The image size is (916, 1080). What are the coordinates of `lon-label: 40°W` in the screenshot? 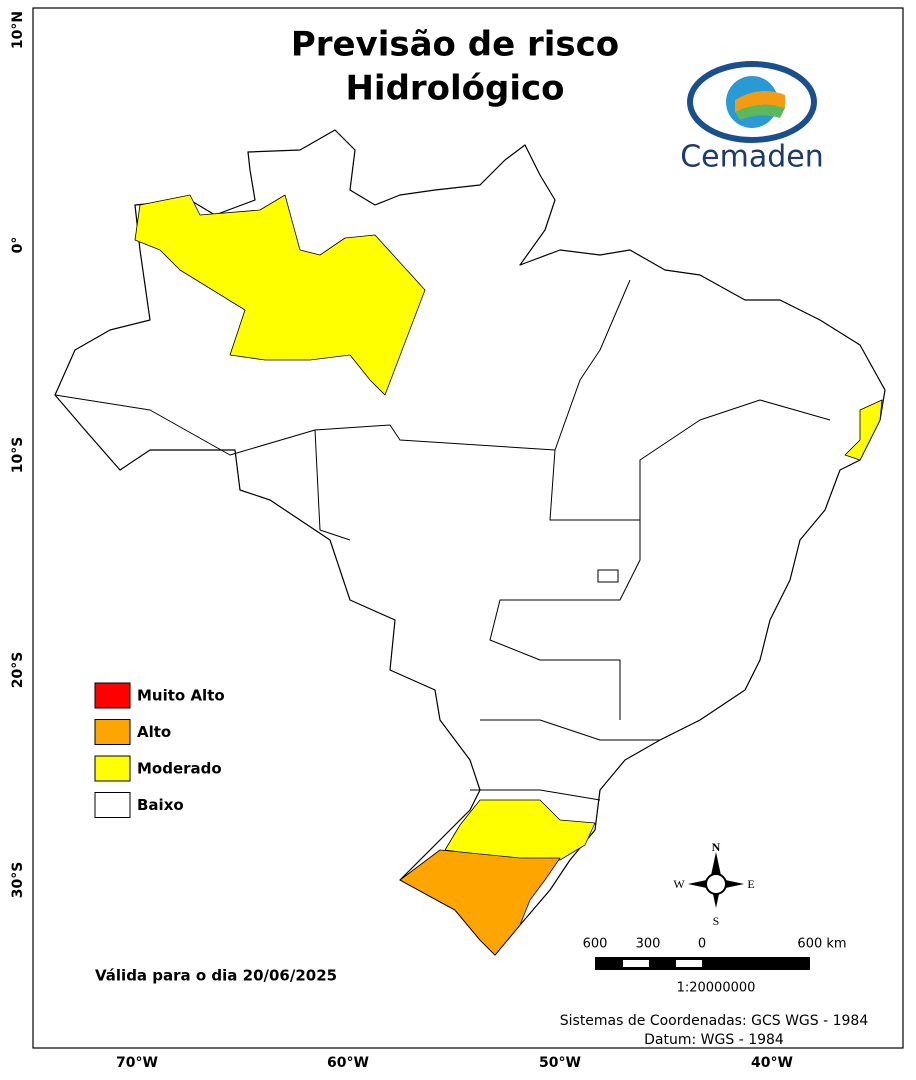 It's located at (772, 1063).